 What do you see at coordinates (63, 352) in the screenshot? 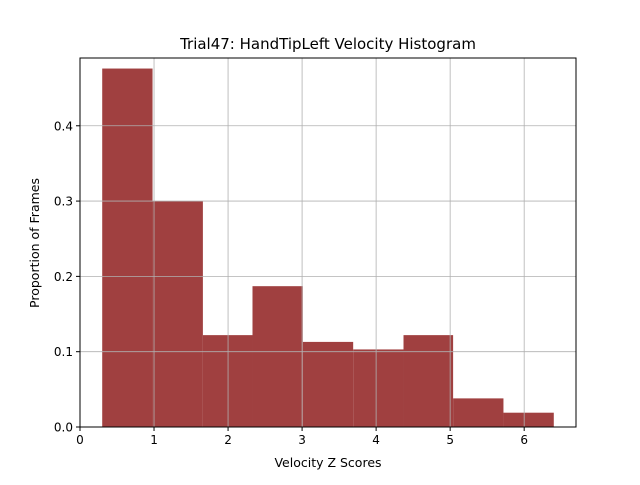
I see `y-tick-label-1: 0.1` at bounding box center [63, 352].